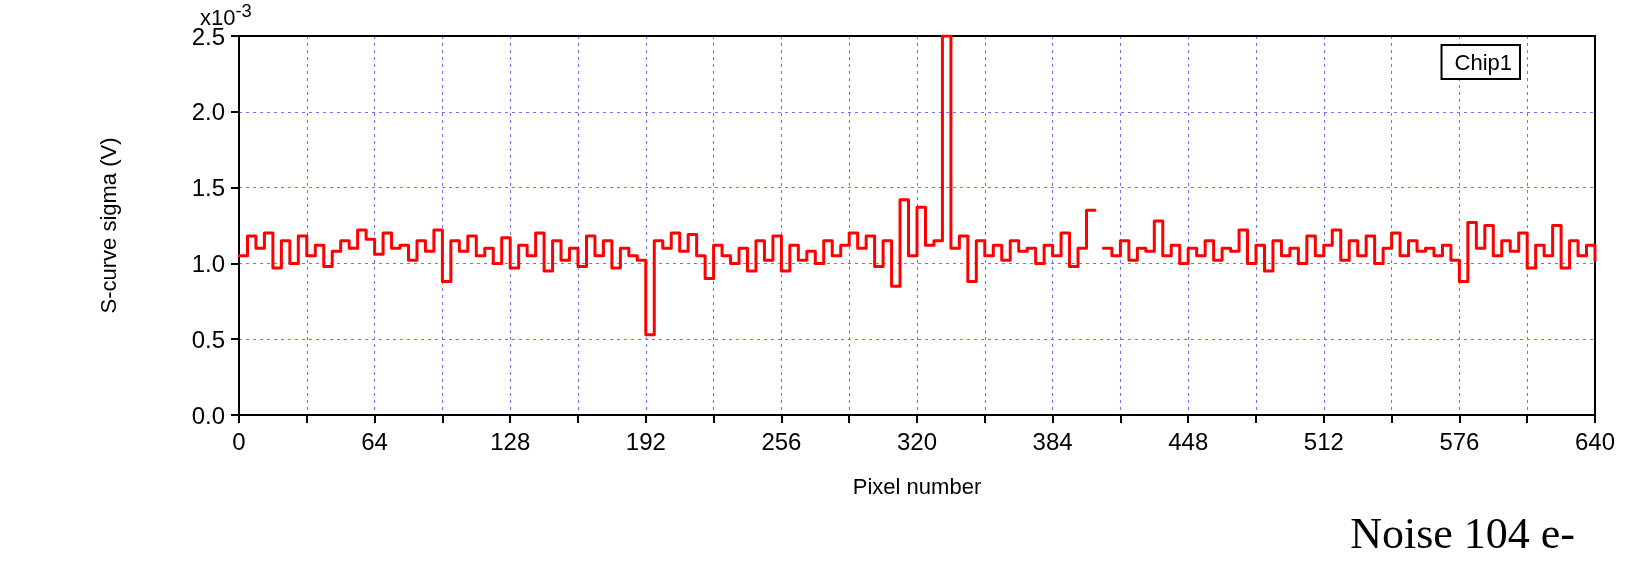  I want to click on x-tick-label: 384, so click(1052, 441).